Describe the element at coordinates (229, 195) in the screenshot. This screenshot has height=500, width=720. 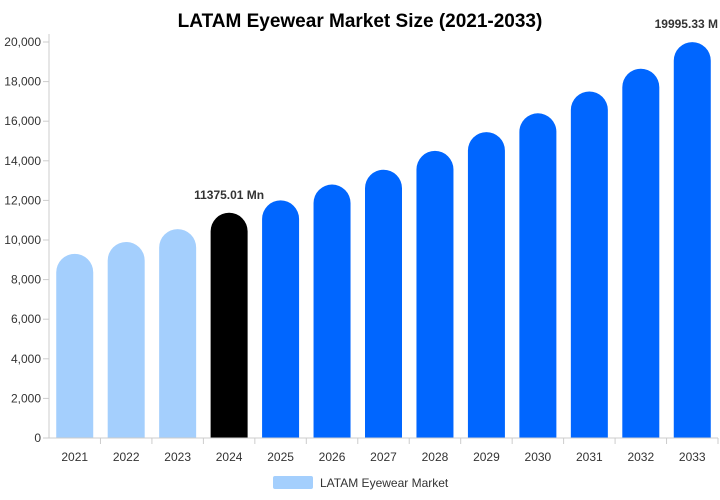
I see `data-label-2024: 11375.01 Mn` at that location.